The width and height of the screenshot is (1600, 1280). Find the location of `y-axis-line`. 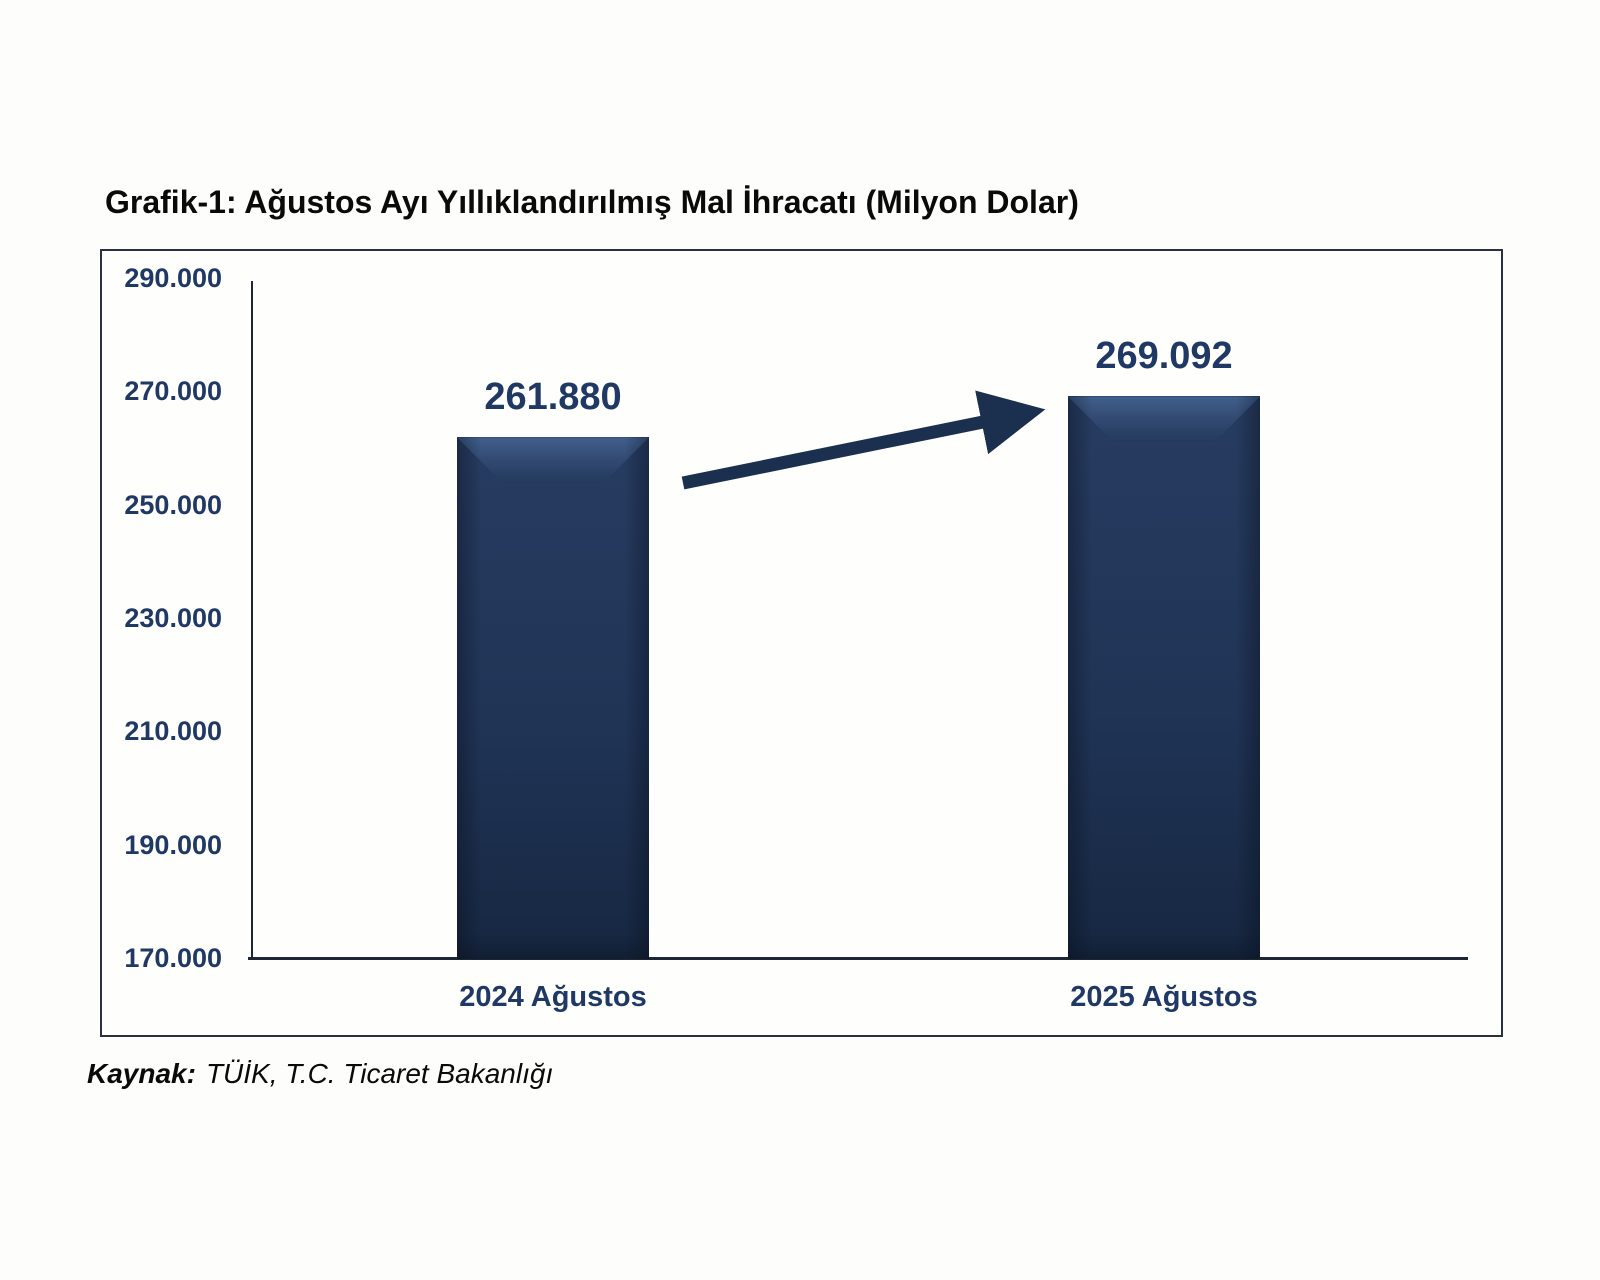

y-axis-line is located at coordinates (252, 620).